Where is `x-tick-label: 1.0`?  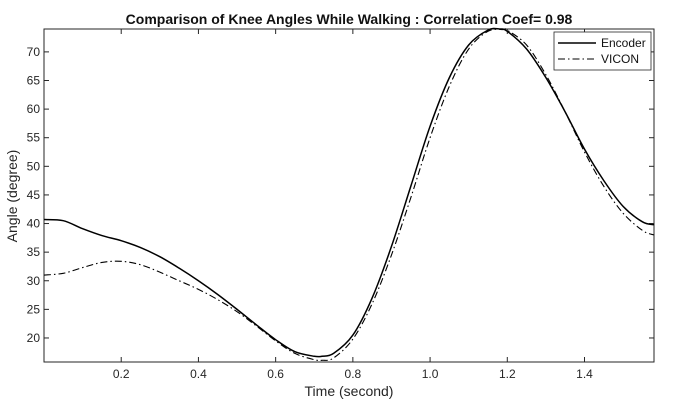 x-tick-label: 1.0 is located at coordinates (430, 374).